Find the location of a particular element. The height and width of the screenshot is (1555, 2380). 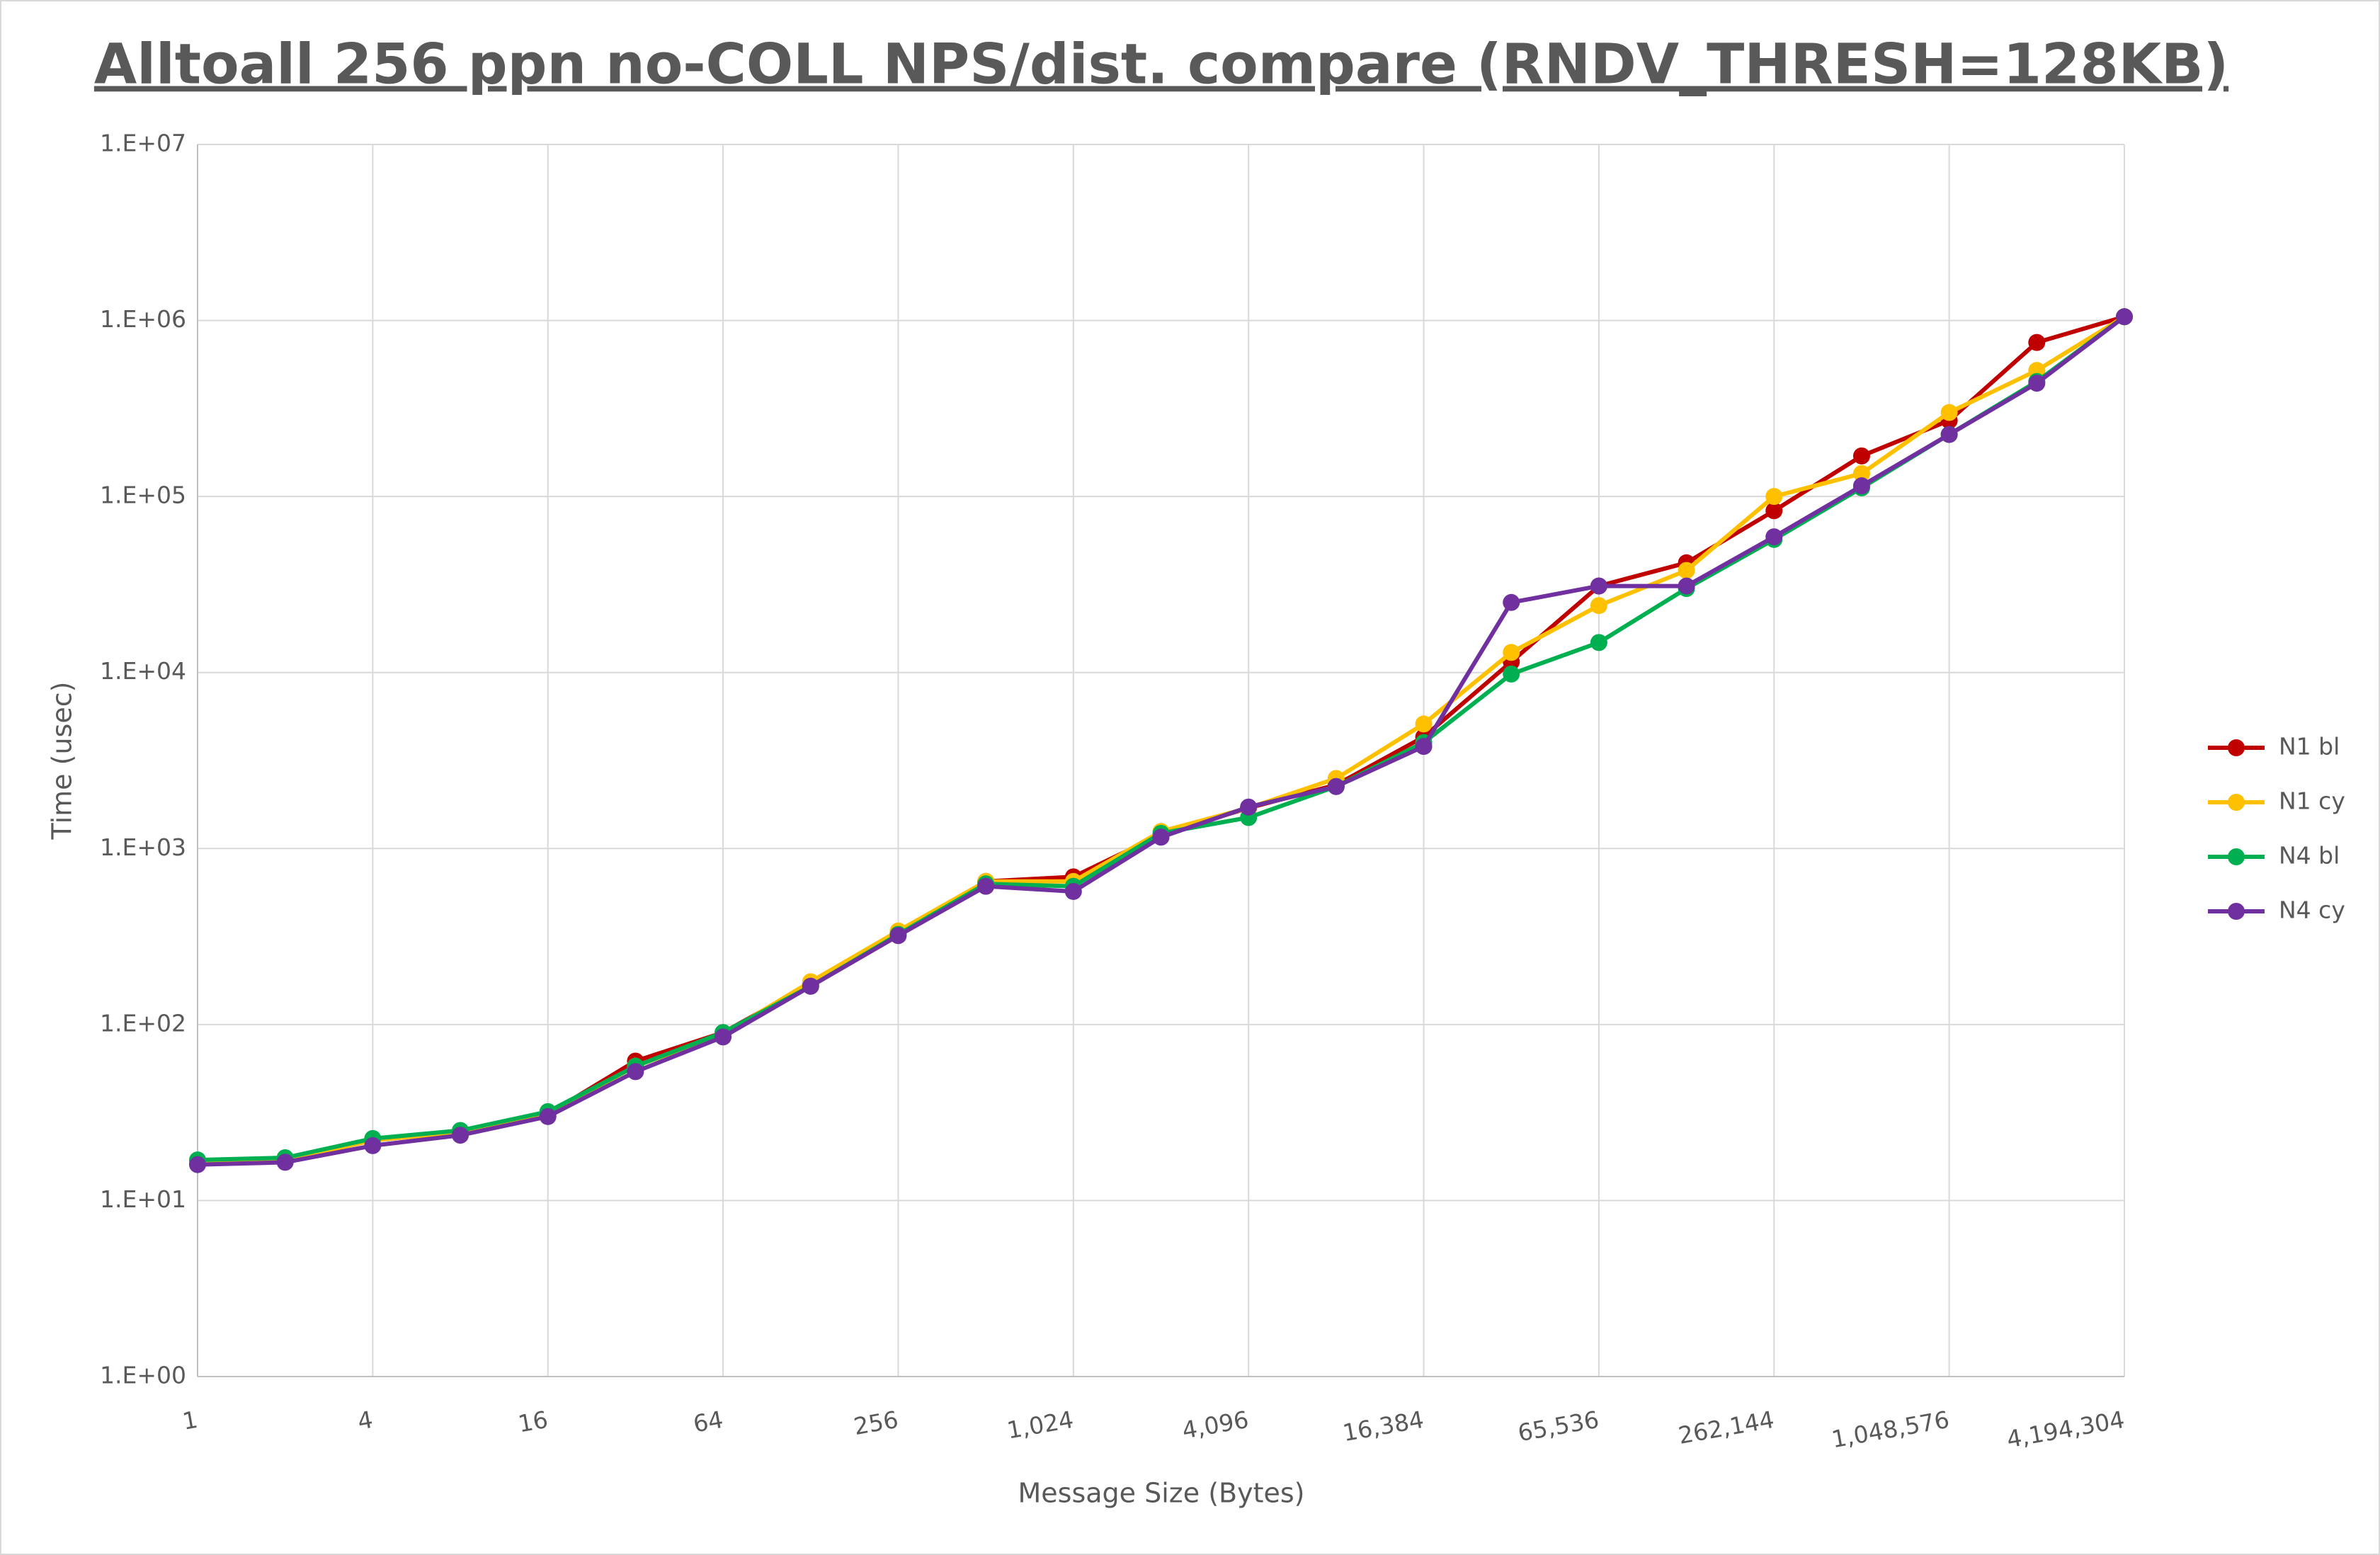

x-tick-label: 64 is located at coordinates (708, 1422).